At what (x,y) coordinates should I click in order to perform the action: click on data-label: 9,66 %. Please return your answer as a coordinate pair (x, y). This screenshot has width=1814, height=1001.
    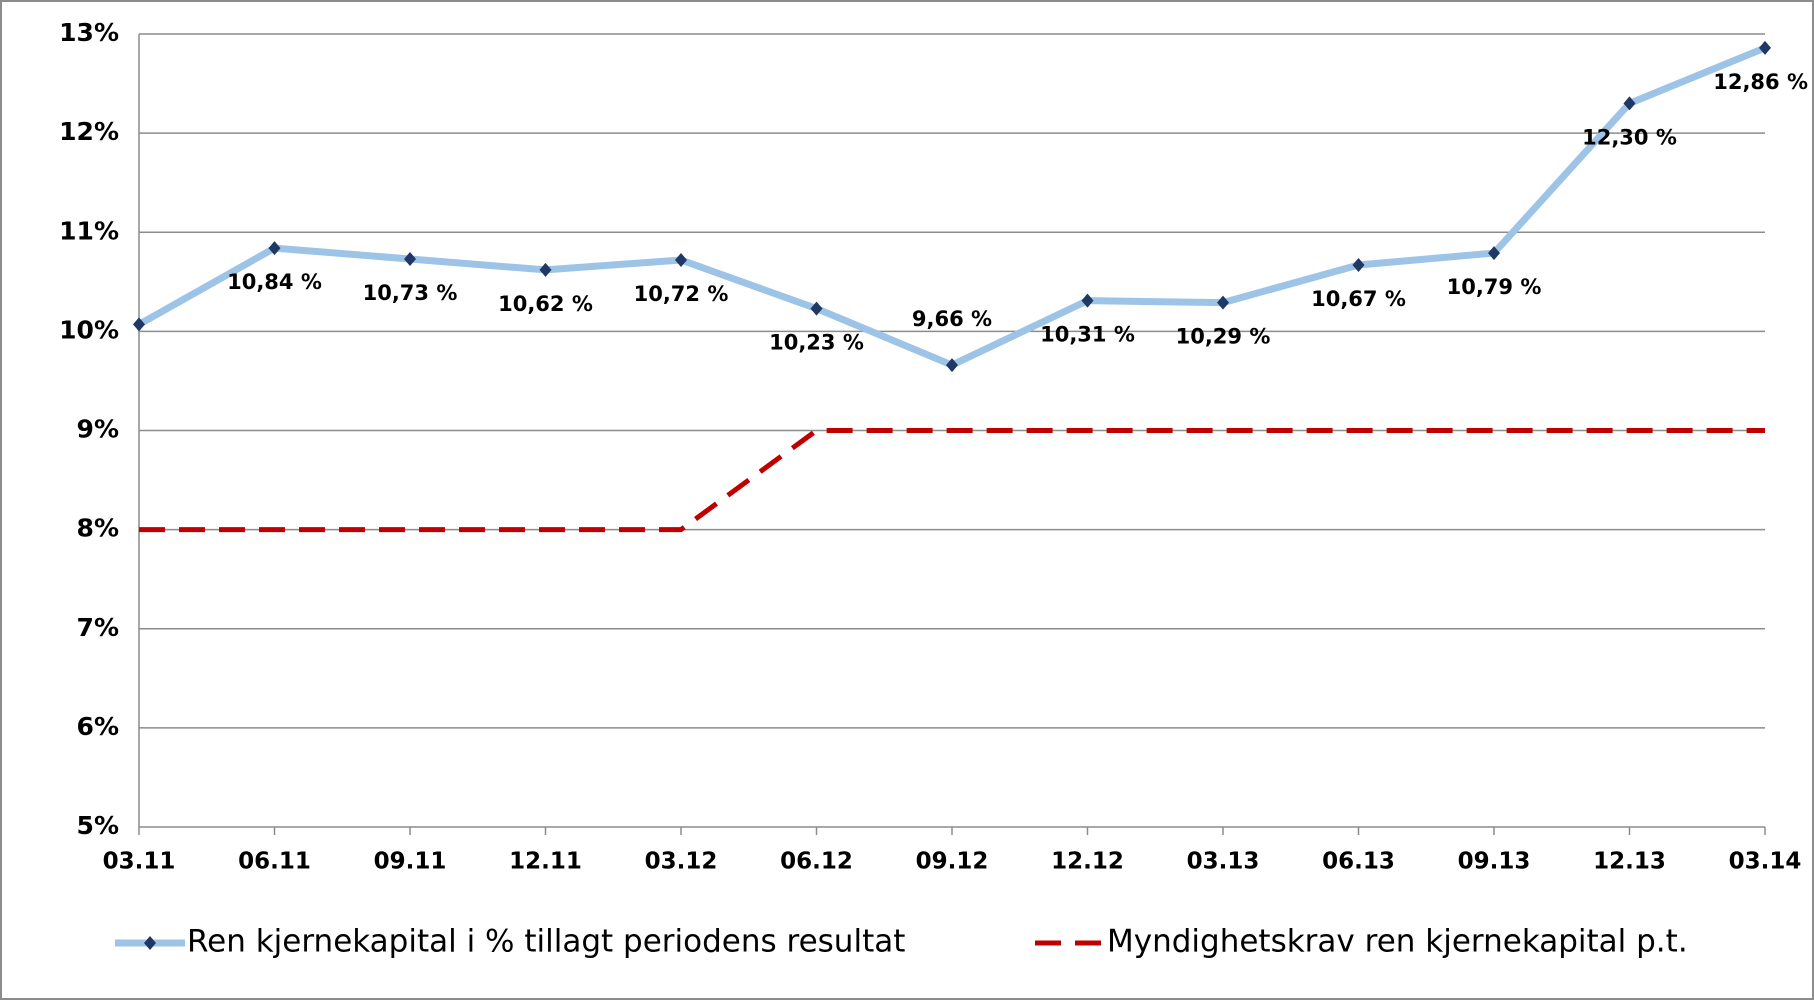
    Looking at the image, I should click on (952, 319).